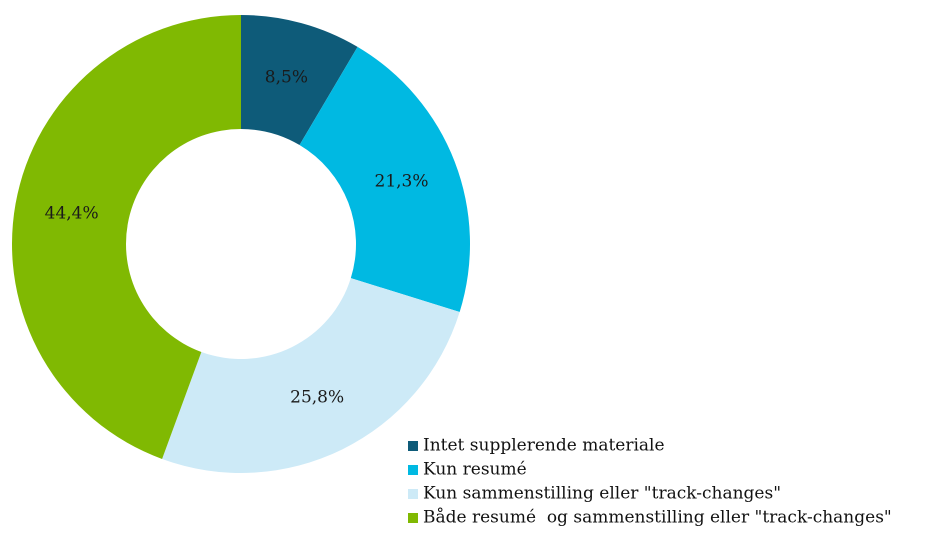  I want to click on legend-label: Kun resumé, so click(475, 470).